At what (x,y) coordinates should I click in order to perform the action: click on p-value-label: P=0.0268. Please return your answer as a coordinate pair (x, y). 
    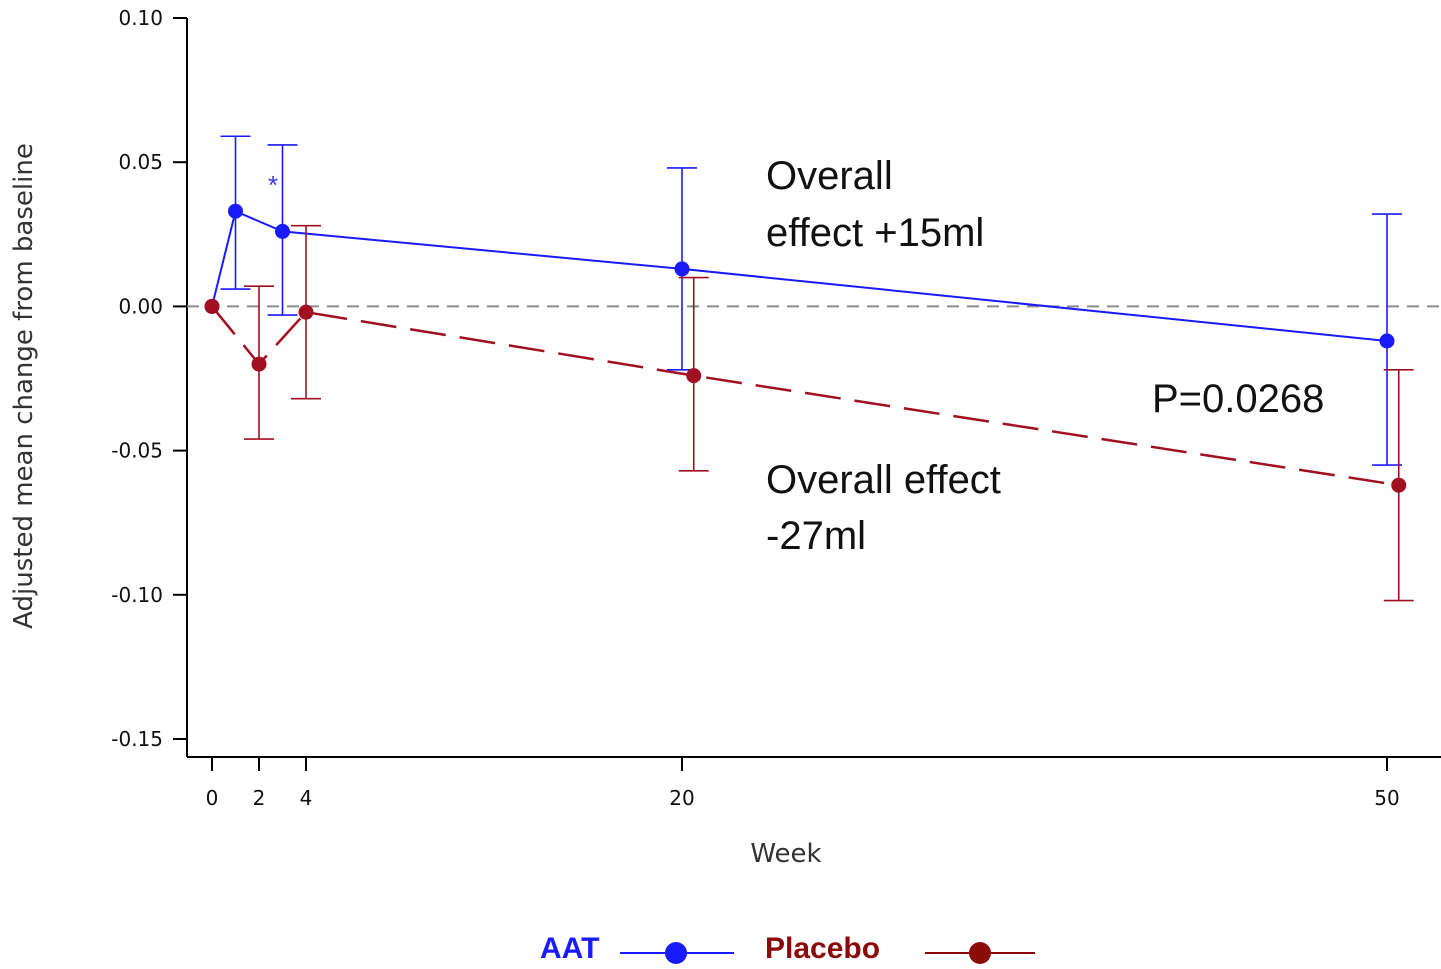
    Looking at the image, I should click on (1238, 399).